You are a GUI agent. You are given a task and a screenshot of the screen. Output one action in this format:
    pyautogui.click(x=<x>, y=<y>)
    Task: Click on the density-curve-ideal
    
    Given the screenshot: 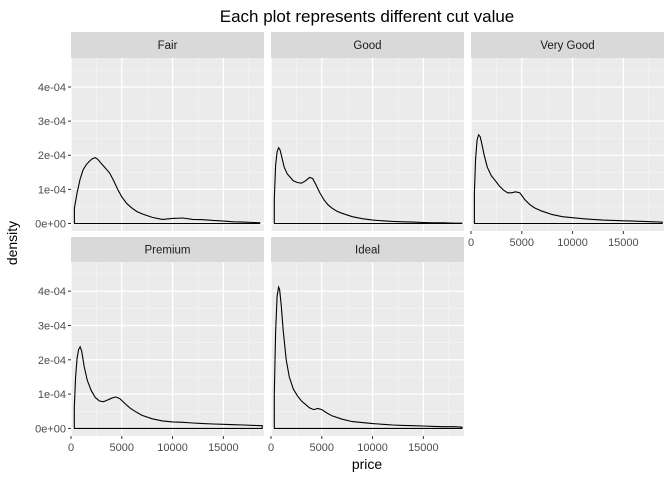 What is the action you would take?
    pyautogui.click(x=368, y=357)
    